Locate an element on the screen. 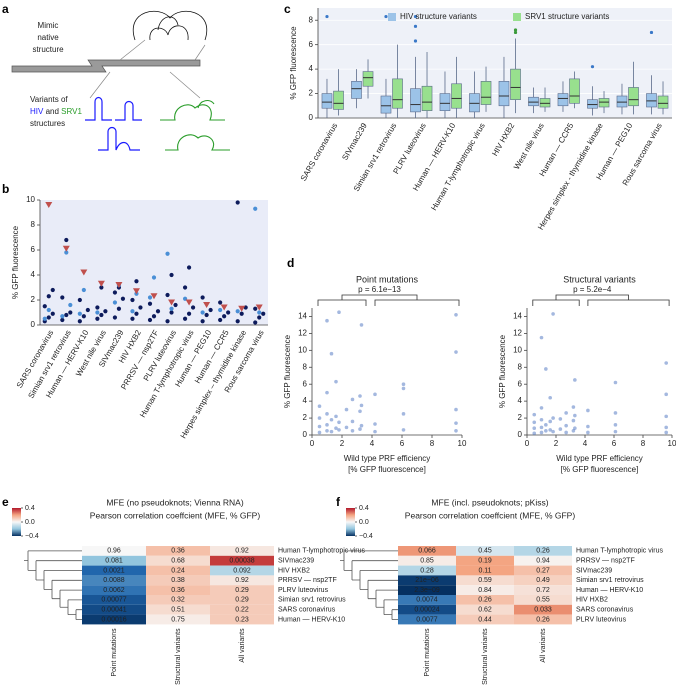  y-axis-label: % GFP fluorescence is located at coordinates (293, 63).